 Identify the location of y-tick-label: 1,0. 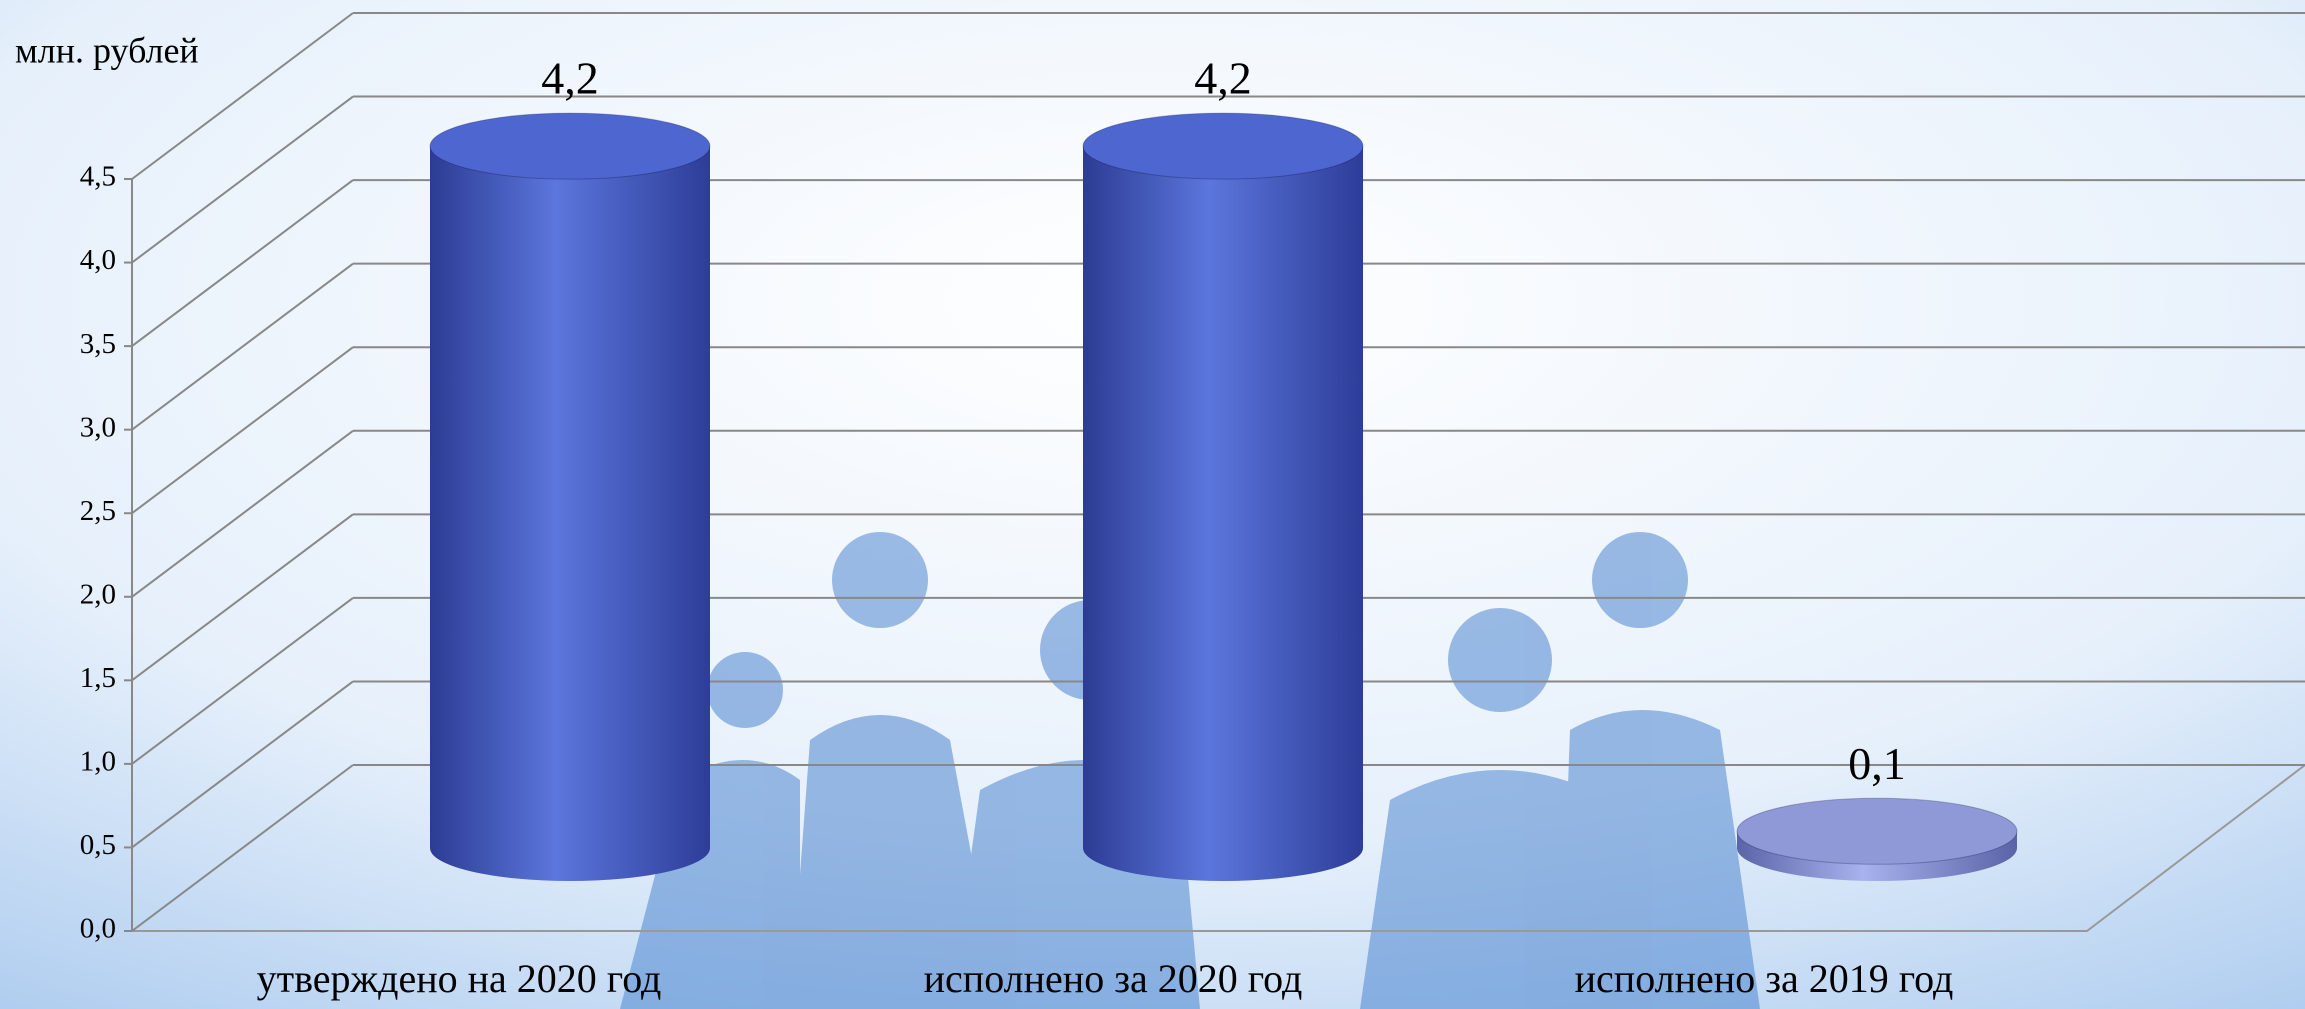
(98, 762).